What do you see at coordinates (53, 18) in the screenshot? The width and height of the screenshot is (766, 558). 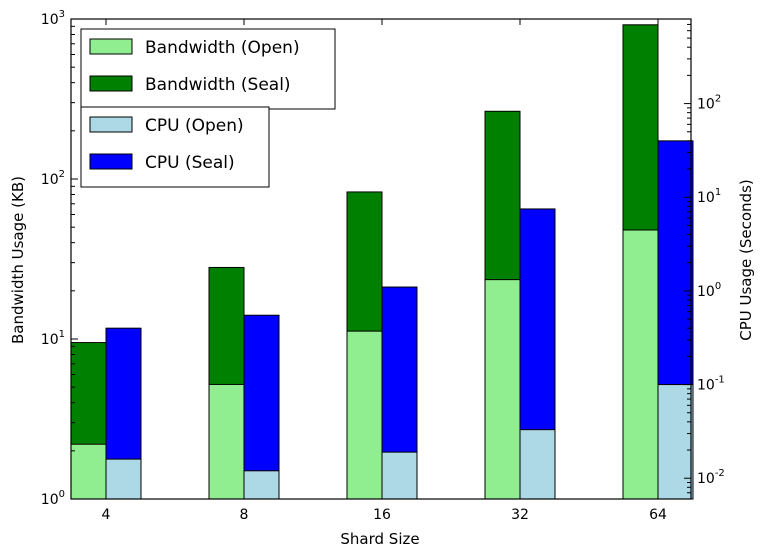 I see `left-tick-label: 10³` at bounding box center [53, 18].